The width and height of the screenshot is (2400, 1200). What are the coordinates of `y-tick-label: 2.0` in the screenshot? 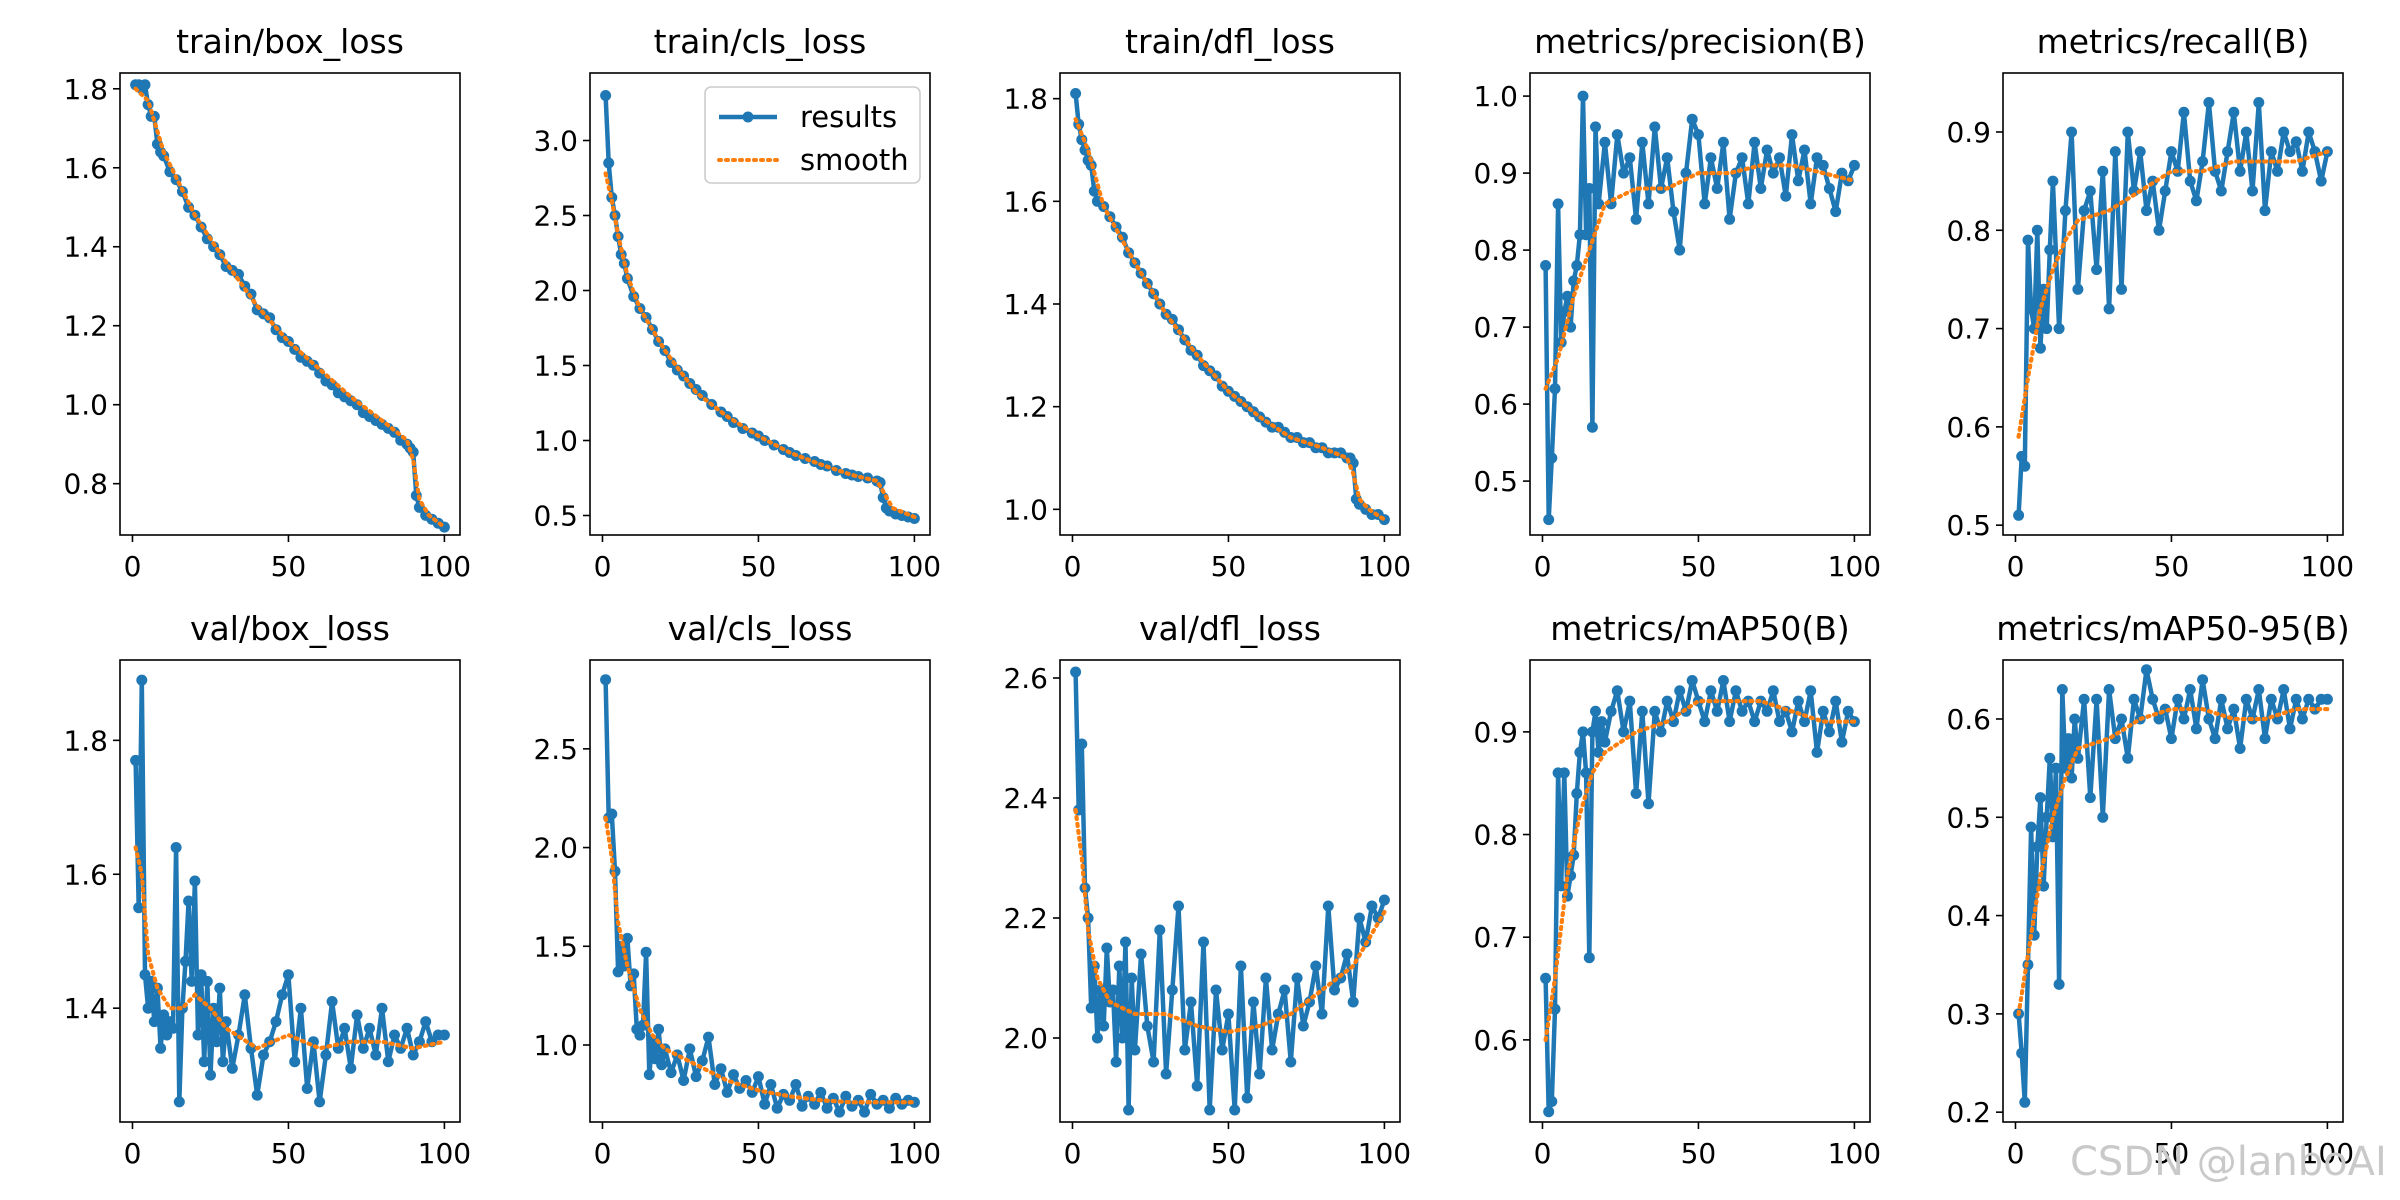 It's located at (555, 848).